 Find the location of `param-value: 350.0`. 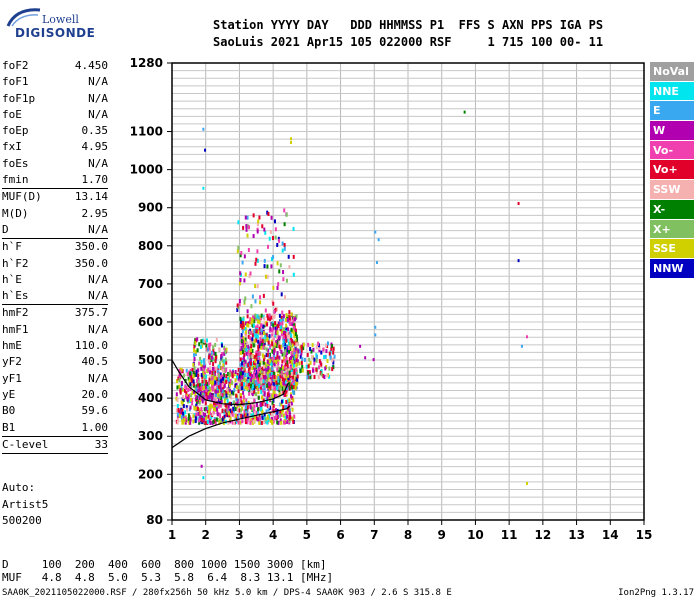

param-value: 350.0 is located at coordinates (91, 263).